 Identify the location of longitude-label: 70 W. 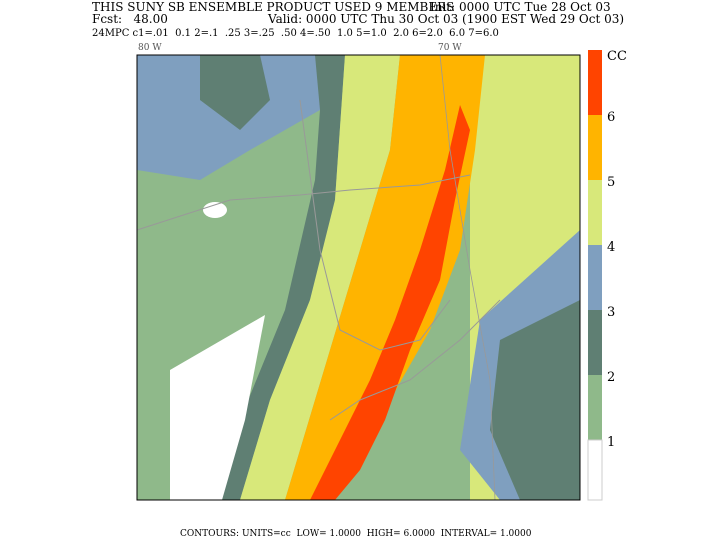
(450, 48).